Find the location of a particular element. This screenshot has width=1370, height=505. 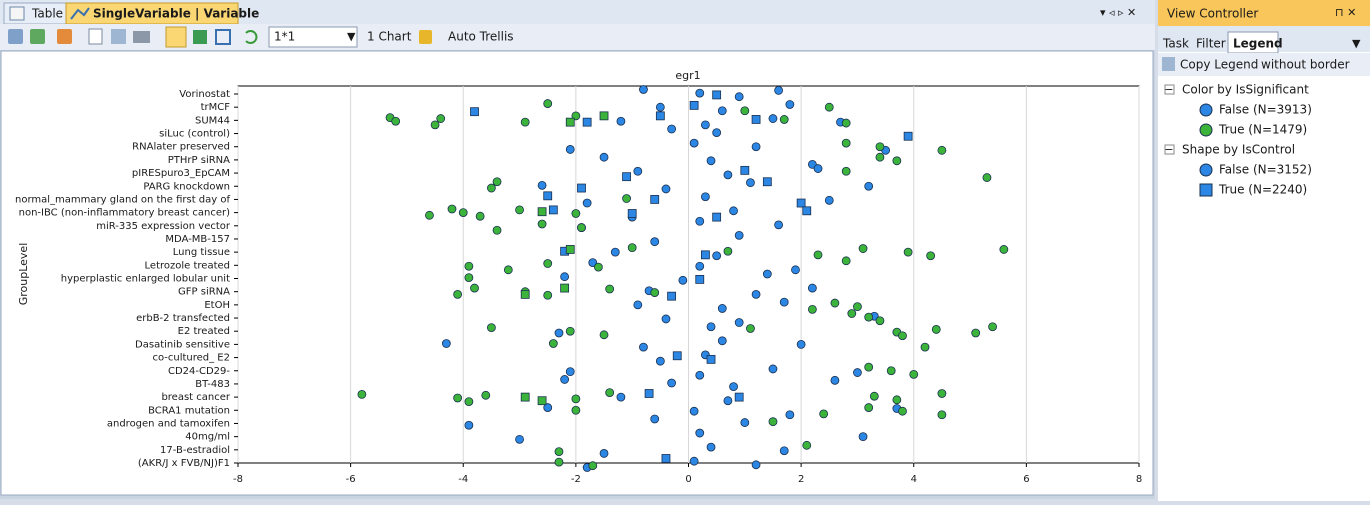

copy-legend: Copy Legend is located at coordinates (1219, 65).